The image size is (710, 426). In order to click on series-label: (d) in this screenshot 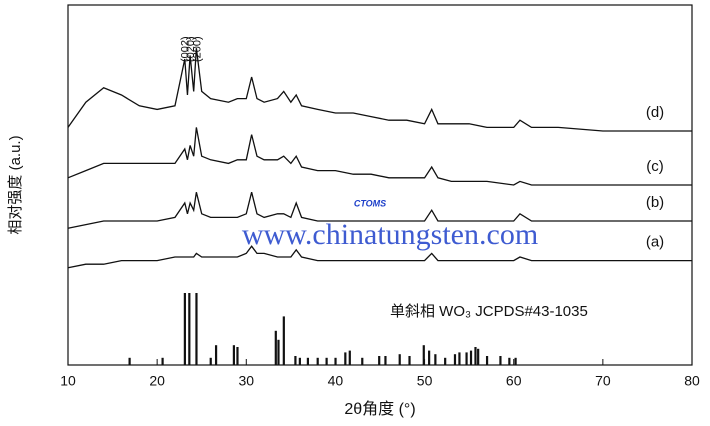, I will do `click(655, 112)`.